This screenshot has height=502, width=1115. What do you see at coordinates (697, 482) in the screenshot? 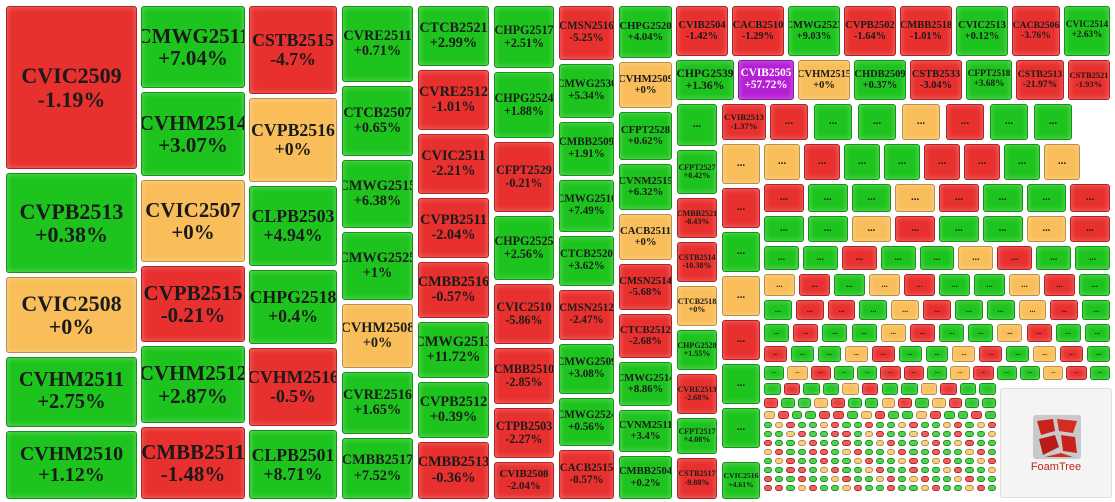
I see `tile-change: -9.88%` at bounding box center [697, 482].